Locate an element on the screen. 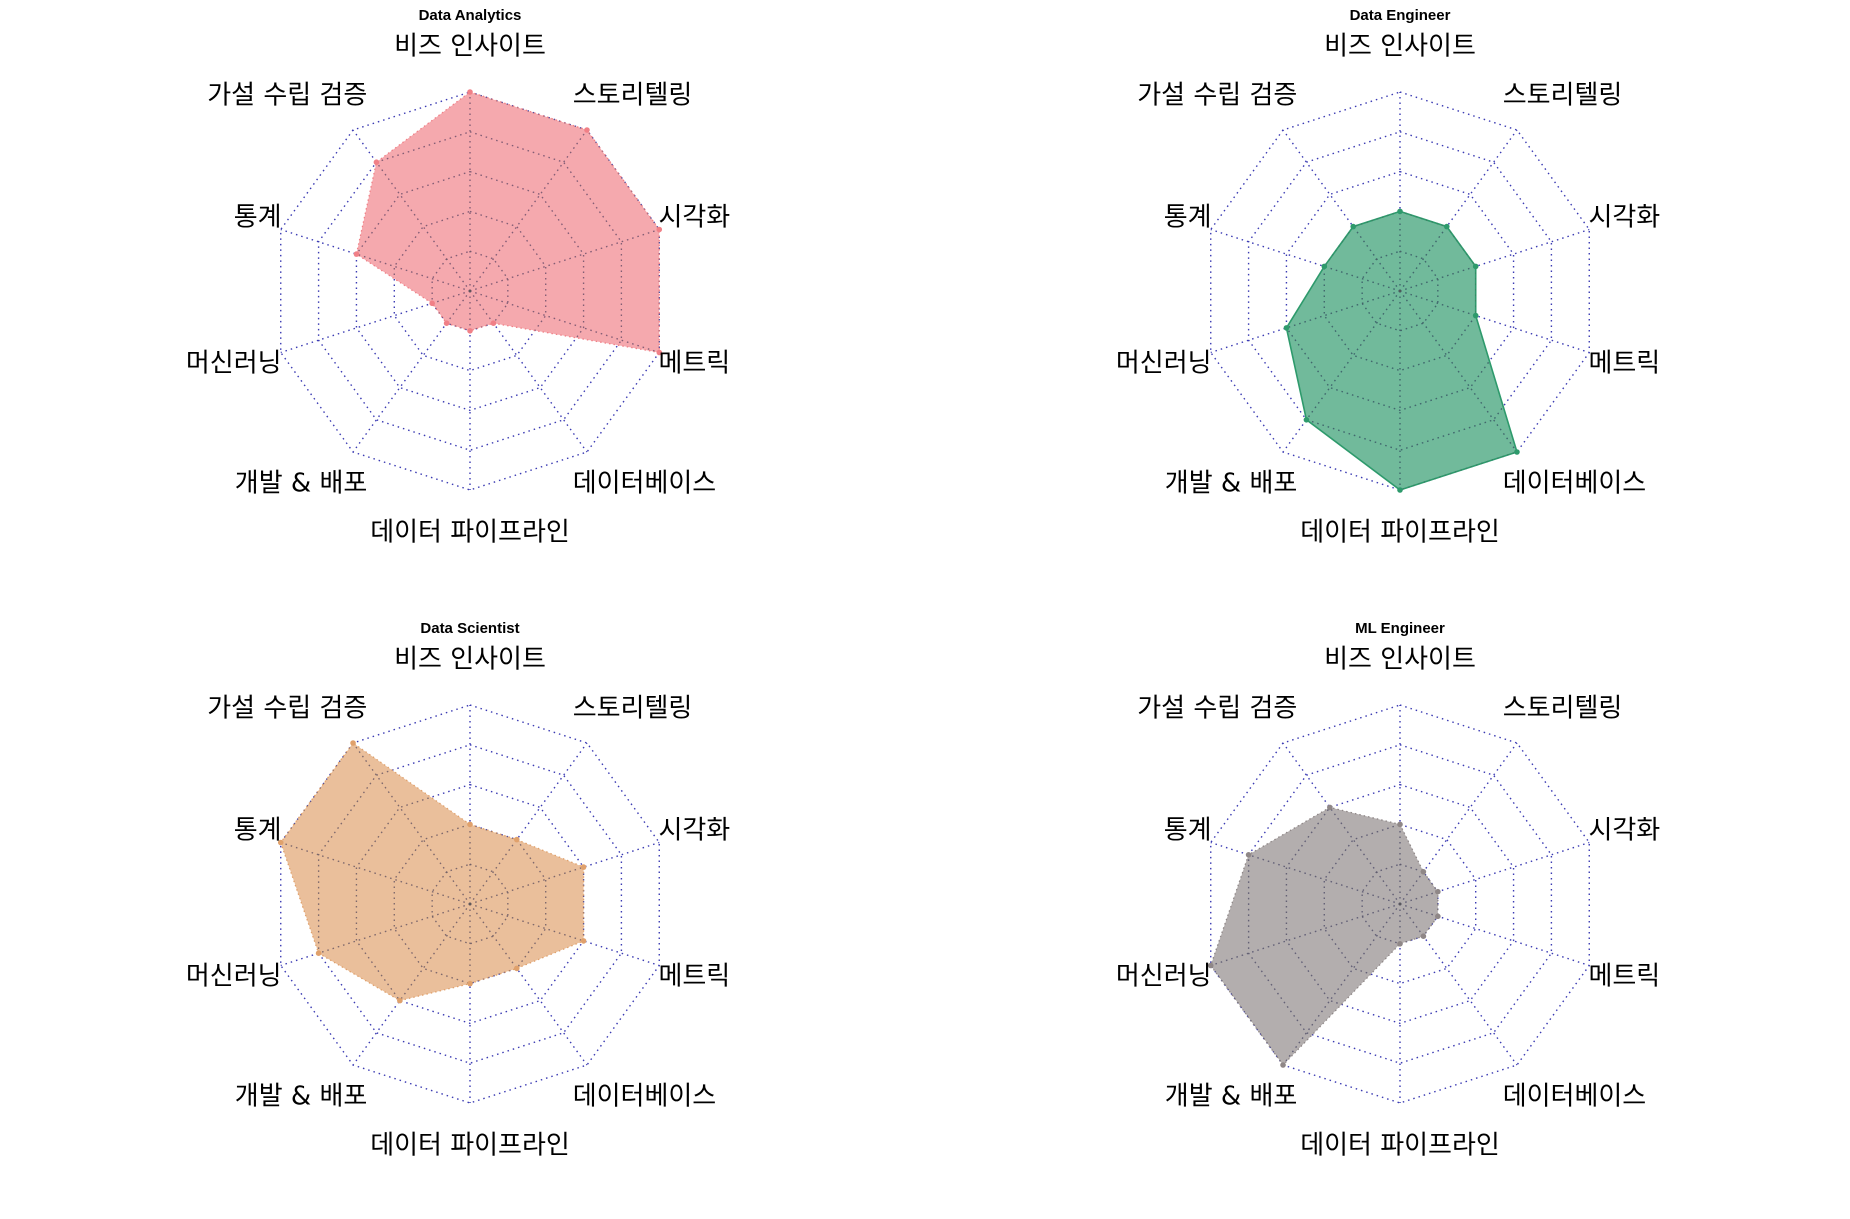 The height and width of the screenshot is (1219, 1850). chart-title: ML Engineer is located at coordinates (1400, 628).